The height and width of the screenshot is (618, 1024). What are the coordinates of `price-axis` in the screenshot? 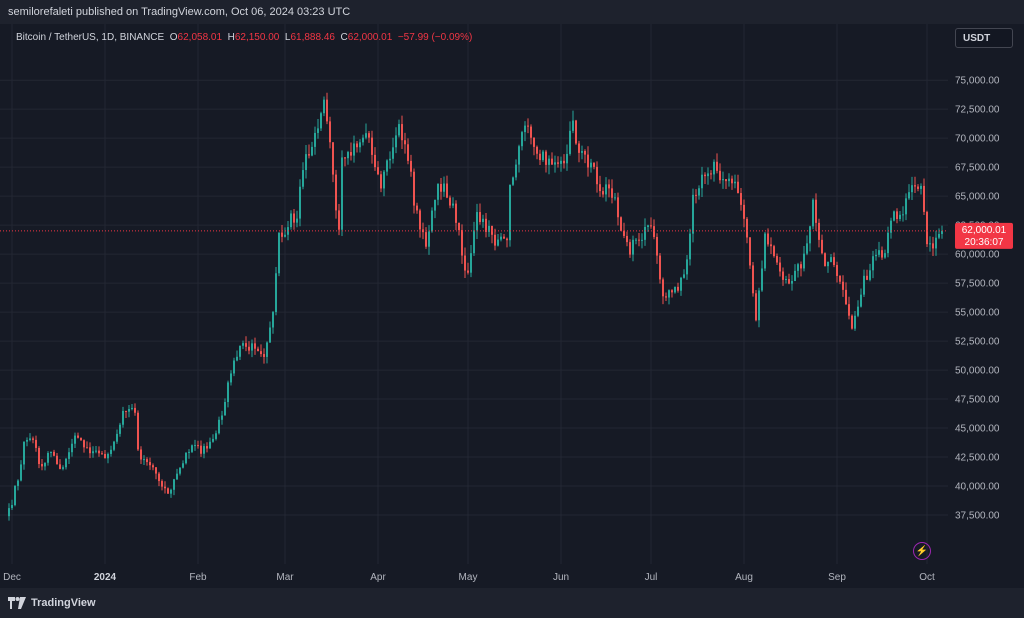 It's located at (986, 294).